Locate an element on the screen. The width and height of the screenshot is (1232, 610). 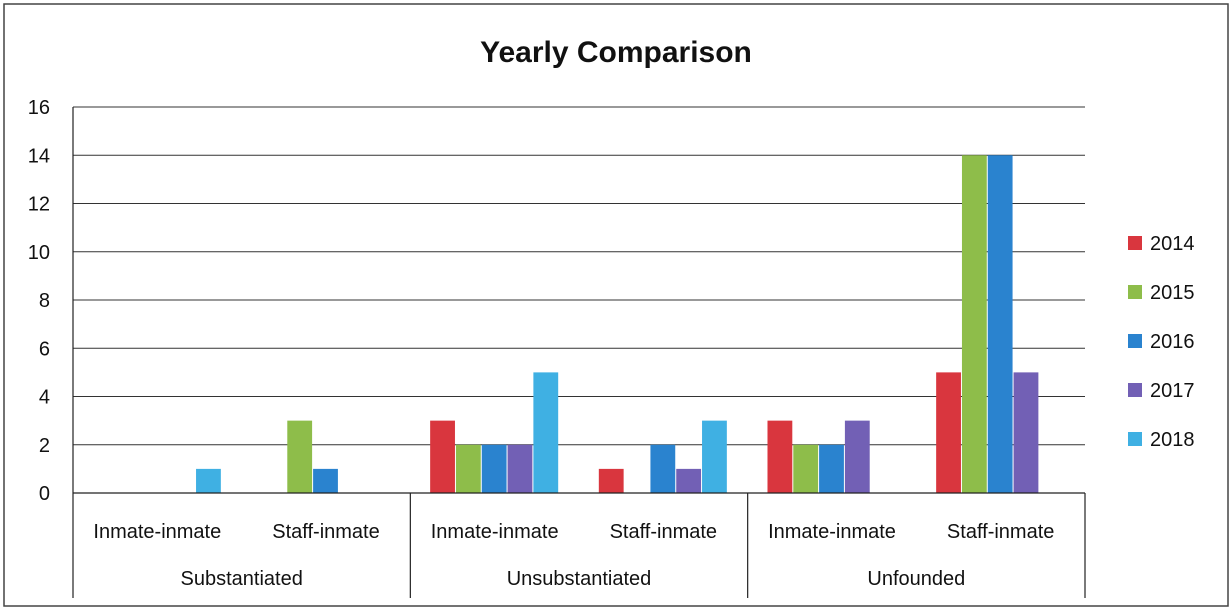
bar-2017-cat5 is located at coordinates (1026, 433).